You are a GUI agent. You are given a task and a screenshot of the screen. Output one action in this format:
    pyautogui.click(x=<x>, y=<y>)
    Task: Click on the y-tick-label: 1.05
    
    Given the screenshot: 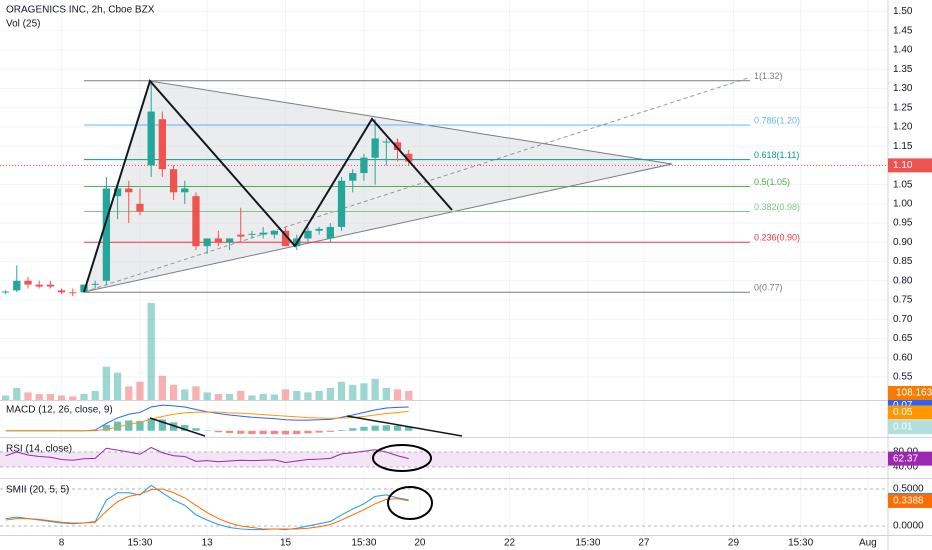 What is the action you would take?
    pyautogui.click(x=903, y=184)
    